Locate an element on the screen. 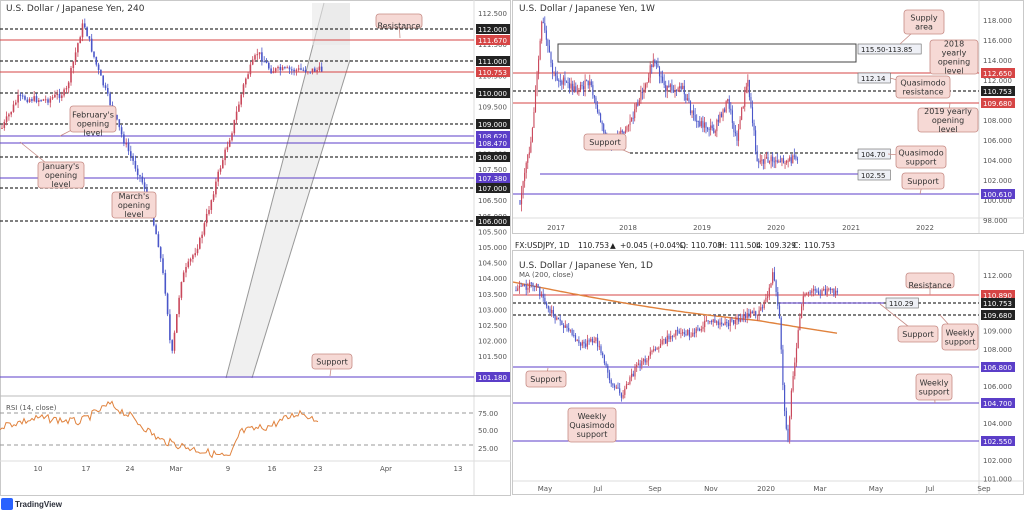 This screenshot has height=515, width=1024. ma-200-line is located at coordinates (675, 307).